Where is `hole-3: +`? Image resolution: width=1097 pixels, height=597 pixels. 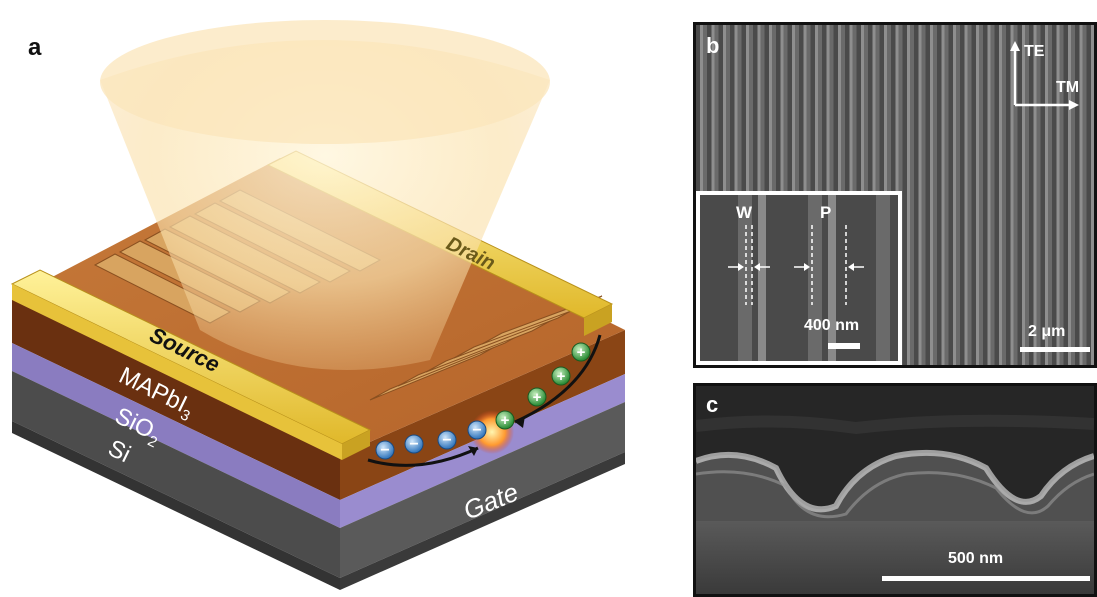
hole-3: + is located at coordinates (561, 376).